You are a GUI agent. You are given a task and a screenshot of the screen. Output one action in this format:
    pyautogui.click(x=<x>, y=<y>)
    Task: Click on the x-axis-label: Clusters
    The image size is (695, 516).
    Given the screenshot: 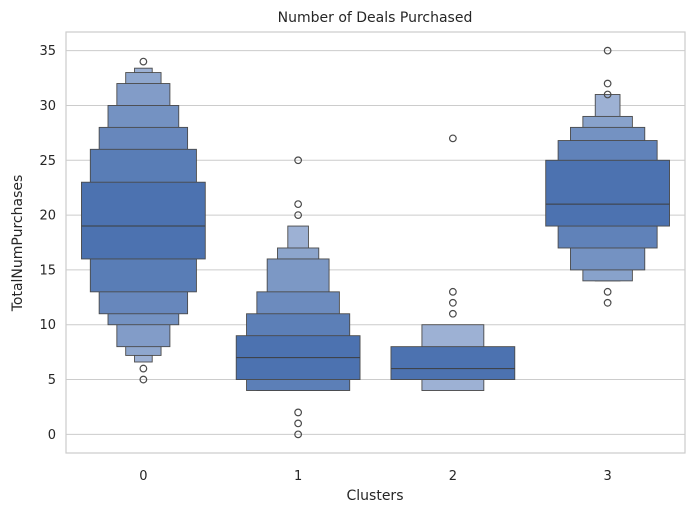 What is the action you would take?
    pyautogui.click(x=375, y=496)
    